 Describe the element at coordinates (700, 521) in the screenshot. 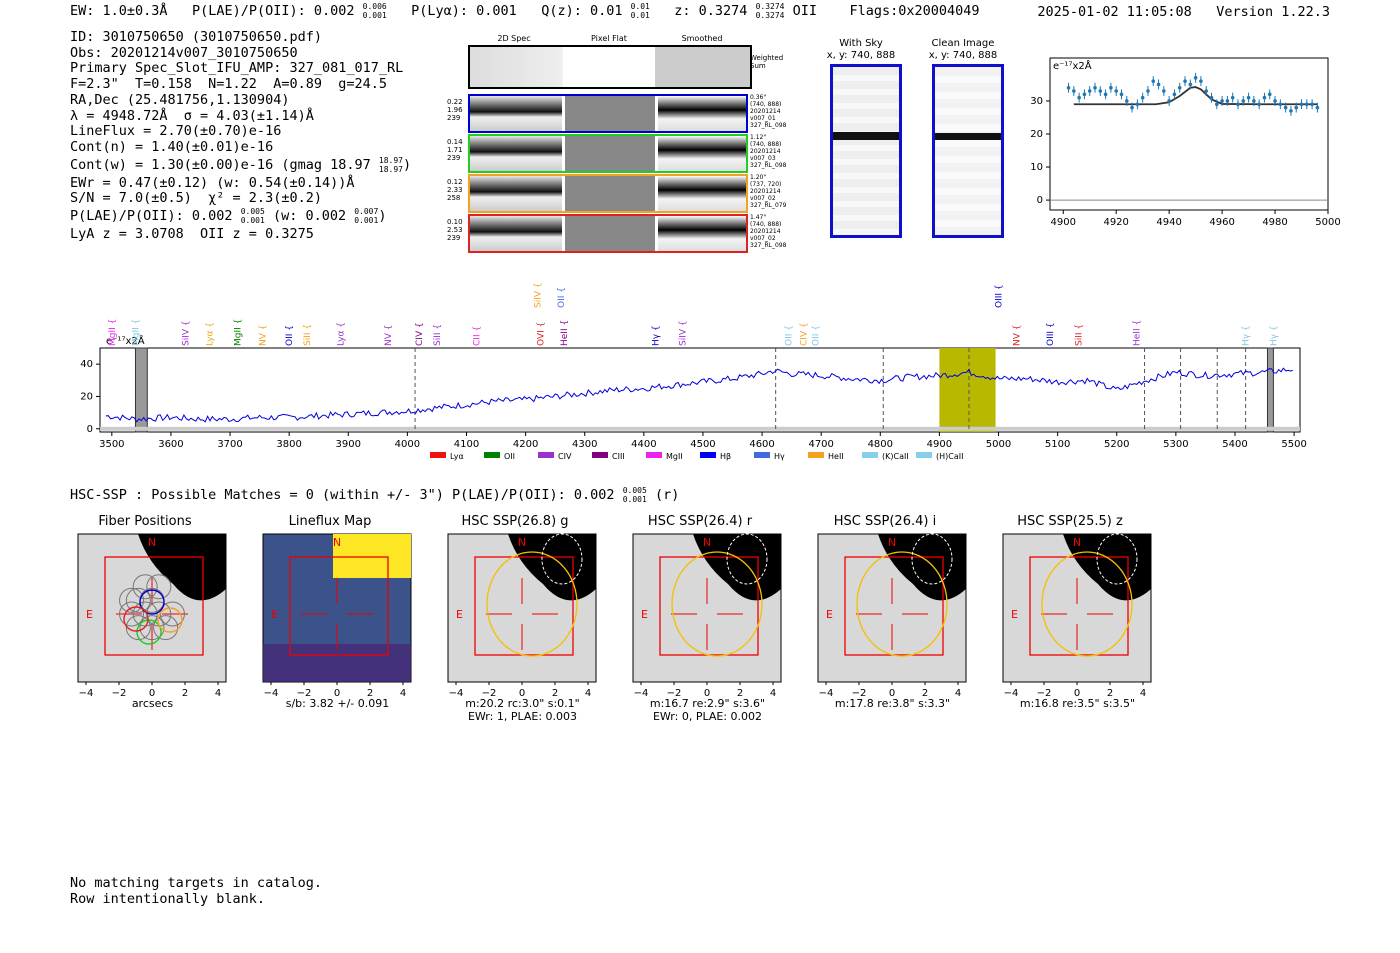

I see `panel-title: HSC SSP(26.4) r` at that location.